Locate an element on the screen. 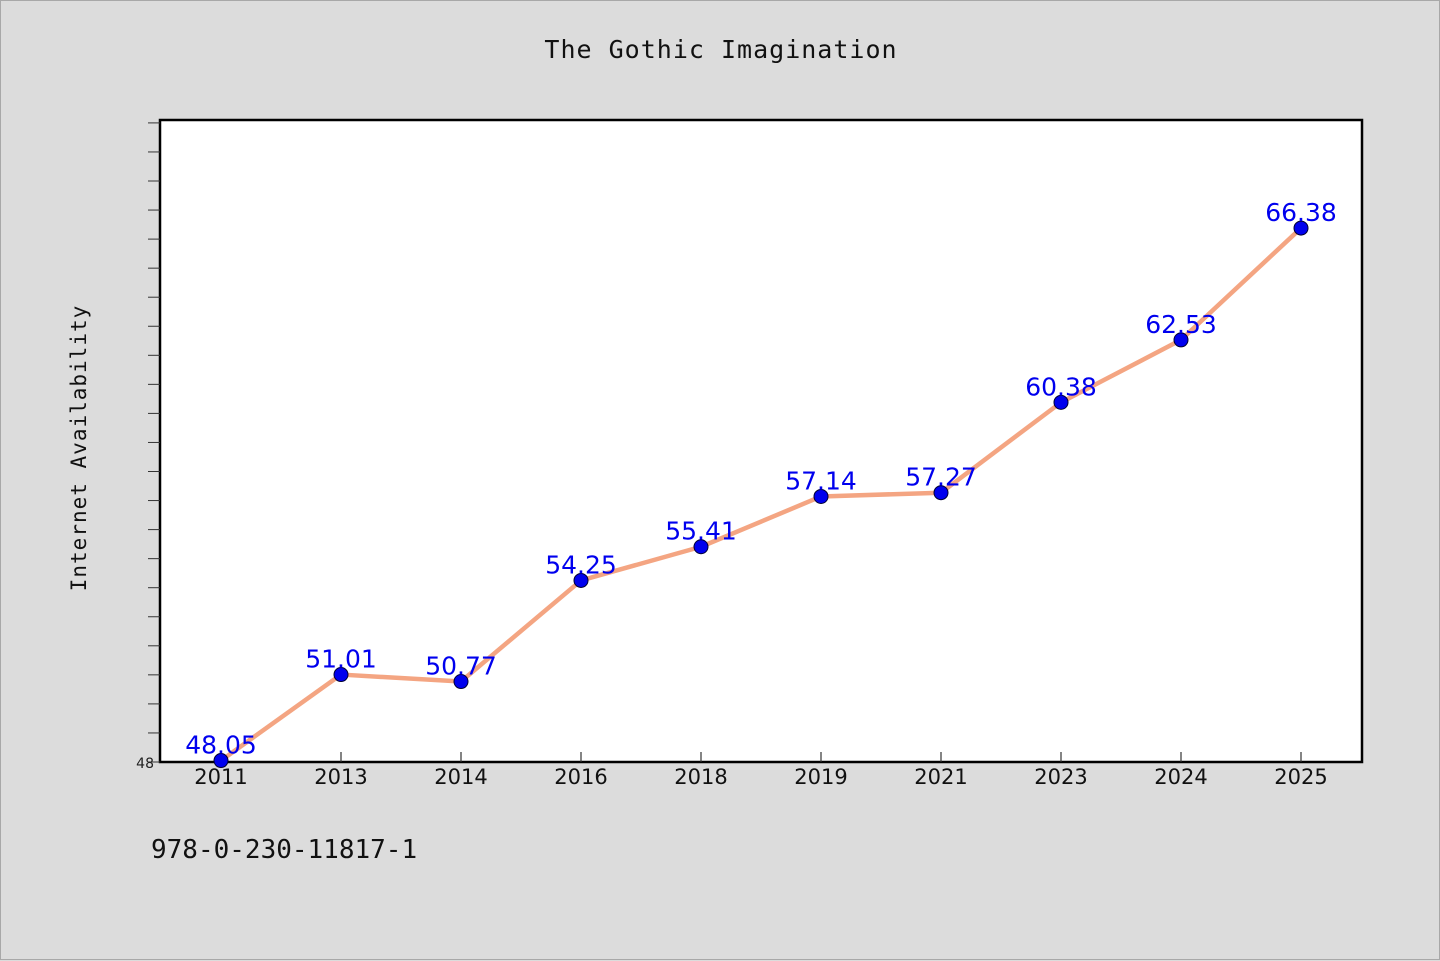  data-label: 50.77 is located at coordinates (461, 666).